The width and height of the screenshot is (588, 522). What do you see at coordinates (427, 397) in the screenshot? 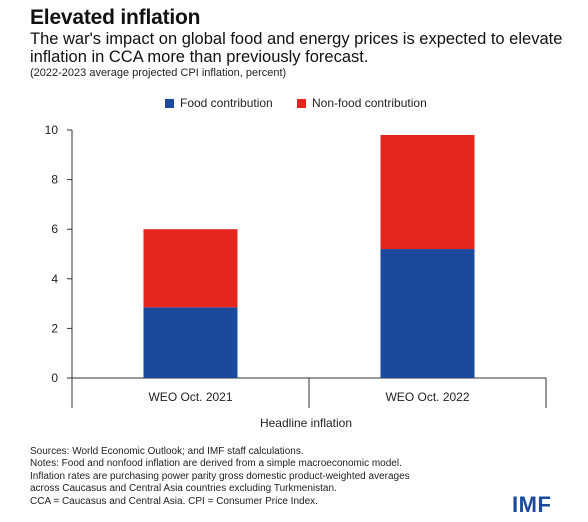
I see `x-tick-label-1: WEO Oct. 2022` at bounding box center [427, 397].